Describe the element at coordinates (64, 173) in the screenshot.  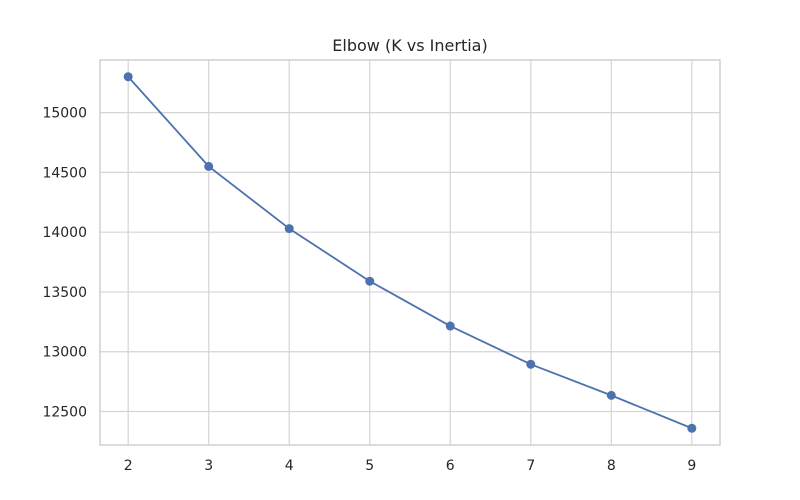
I see `y-tick-label: 14500` at that location.